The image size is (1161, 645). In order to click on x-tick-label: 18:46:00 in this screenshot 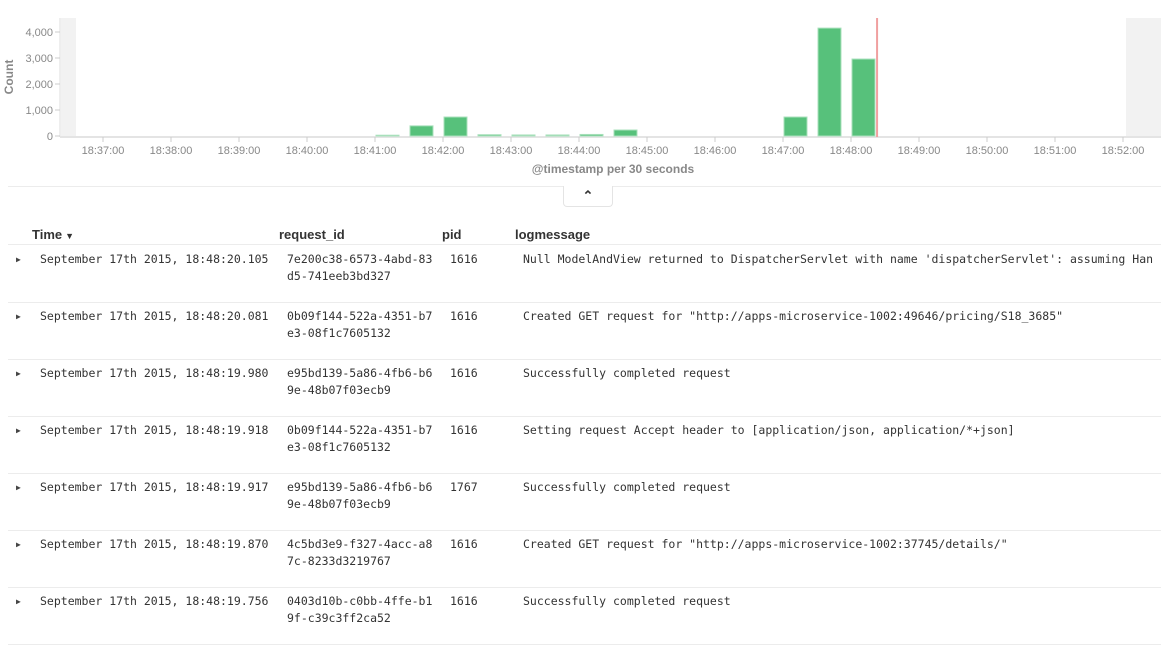, I will do `click(715, 151)`.